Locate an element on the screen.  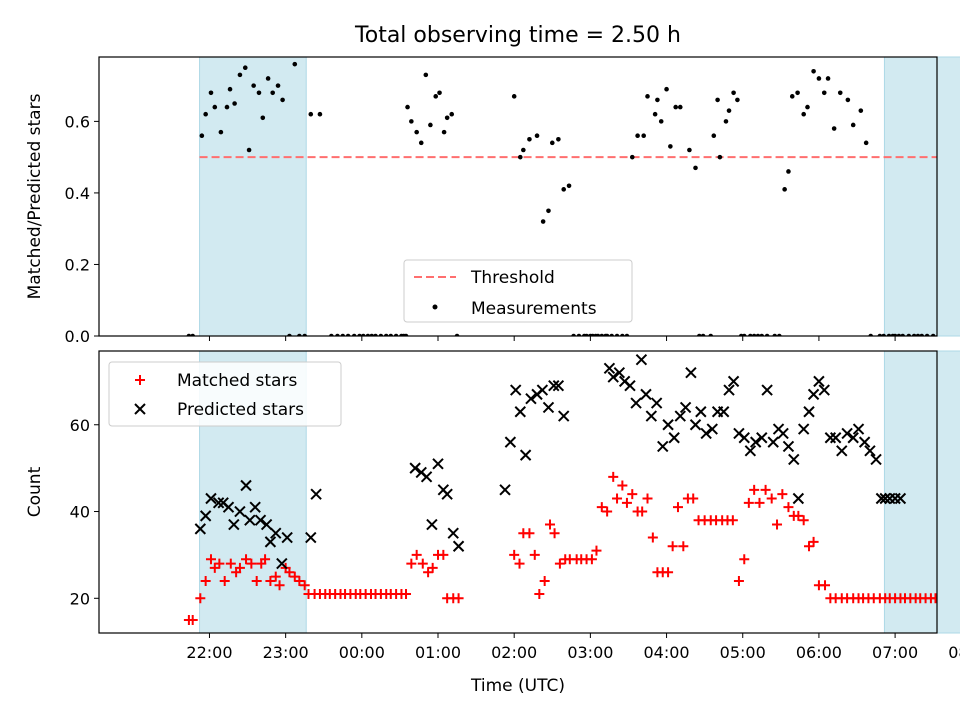
y-tick-label: 60 is located at coordinates (80, 425).